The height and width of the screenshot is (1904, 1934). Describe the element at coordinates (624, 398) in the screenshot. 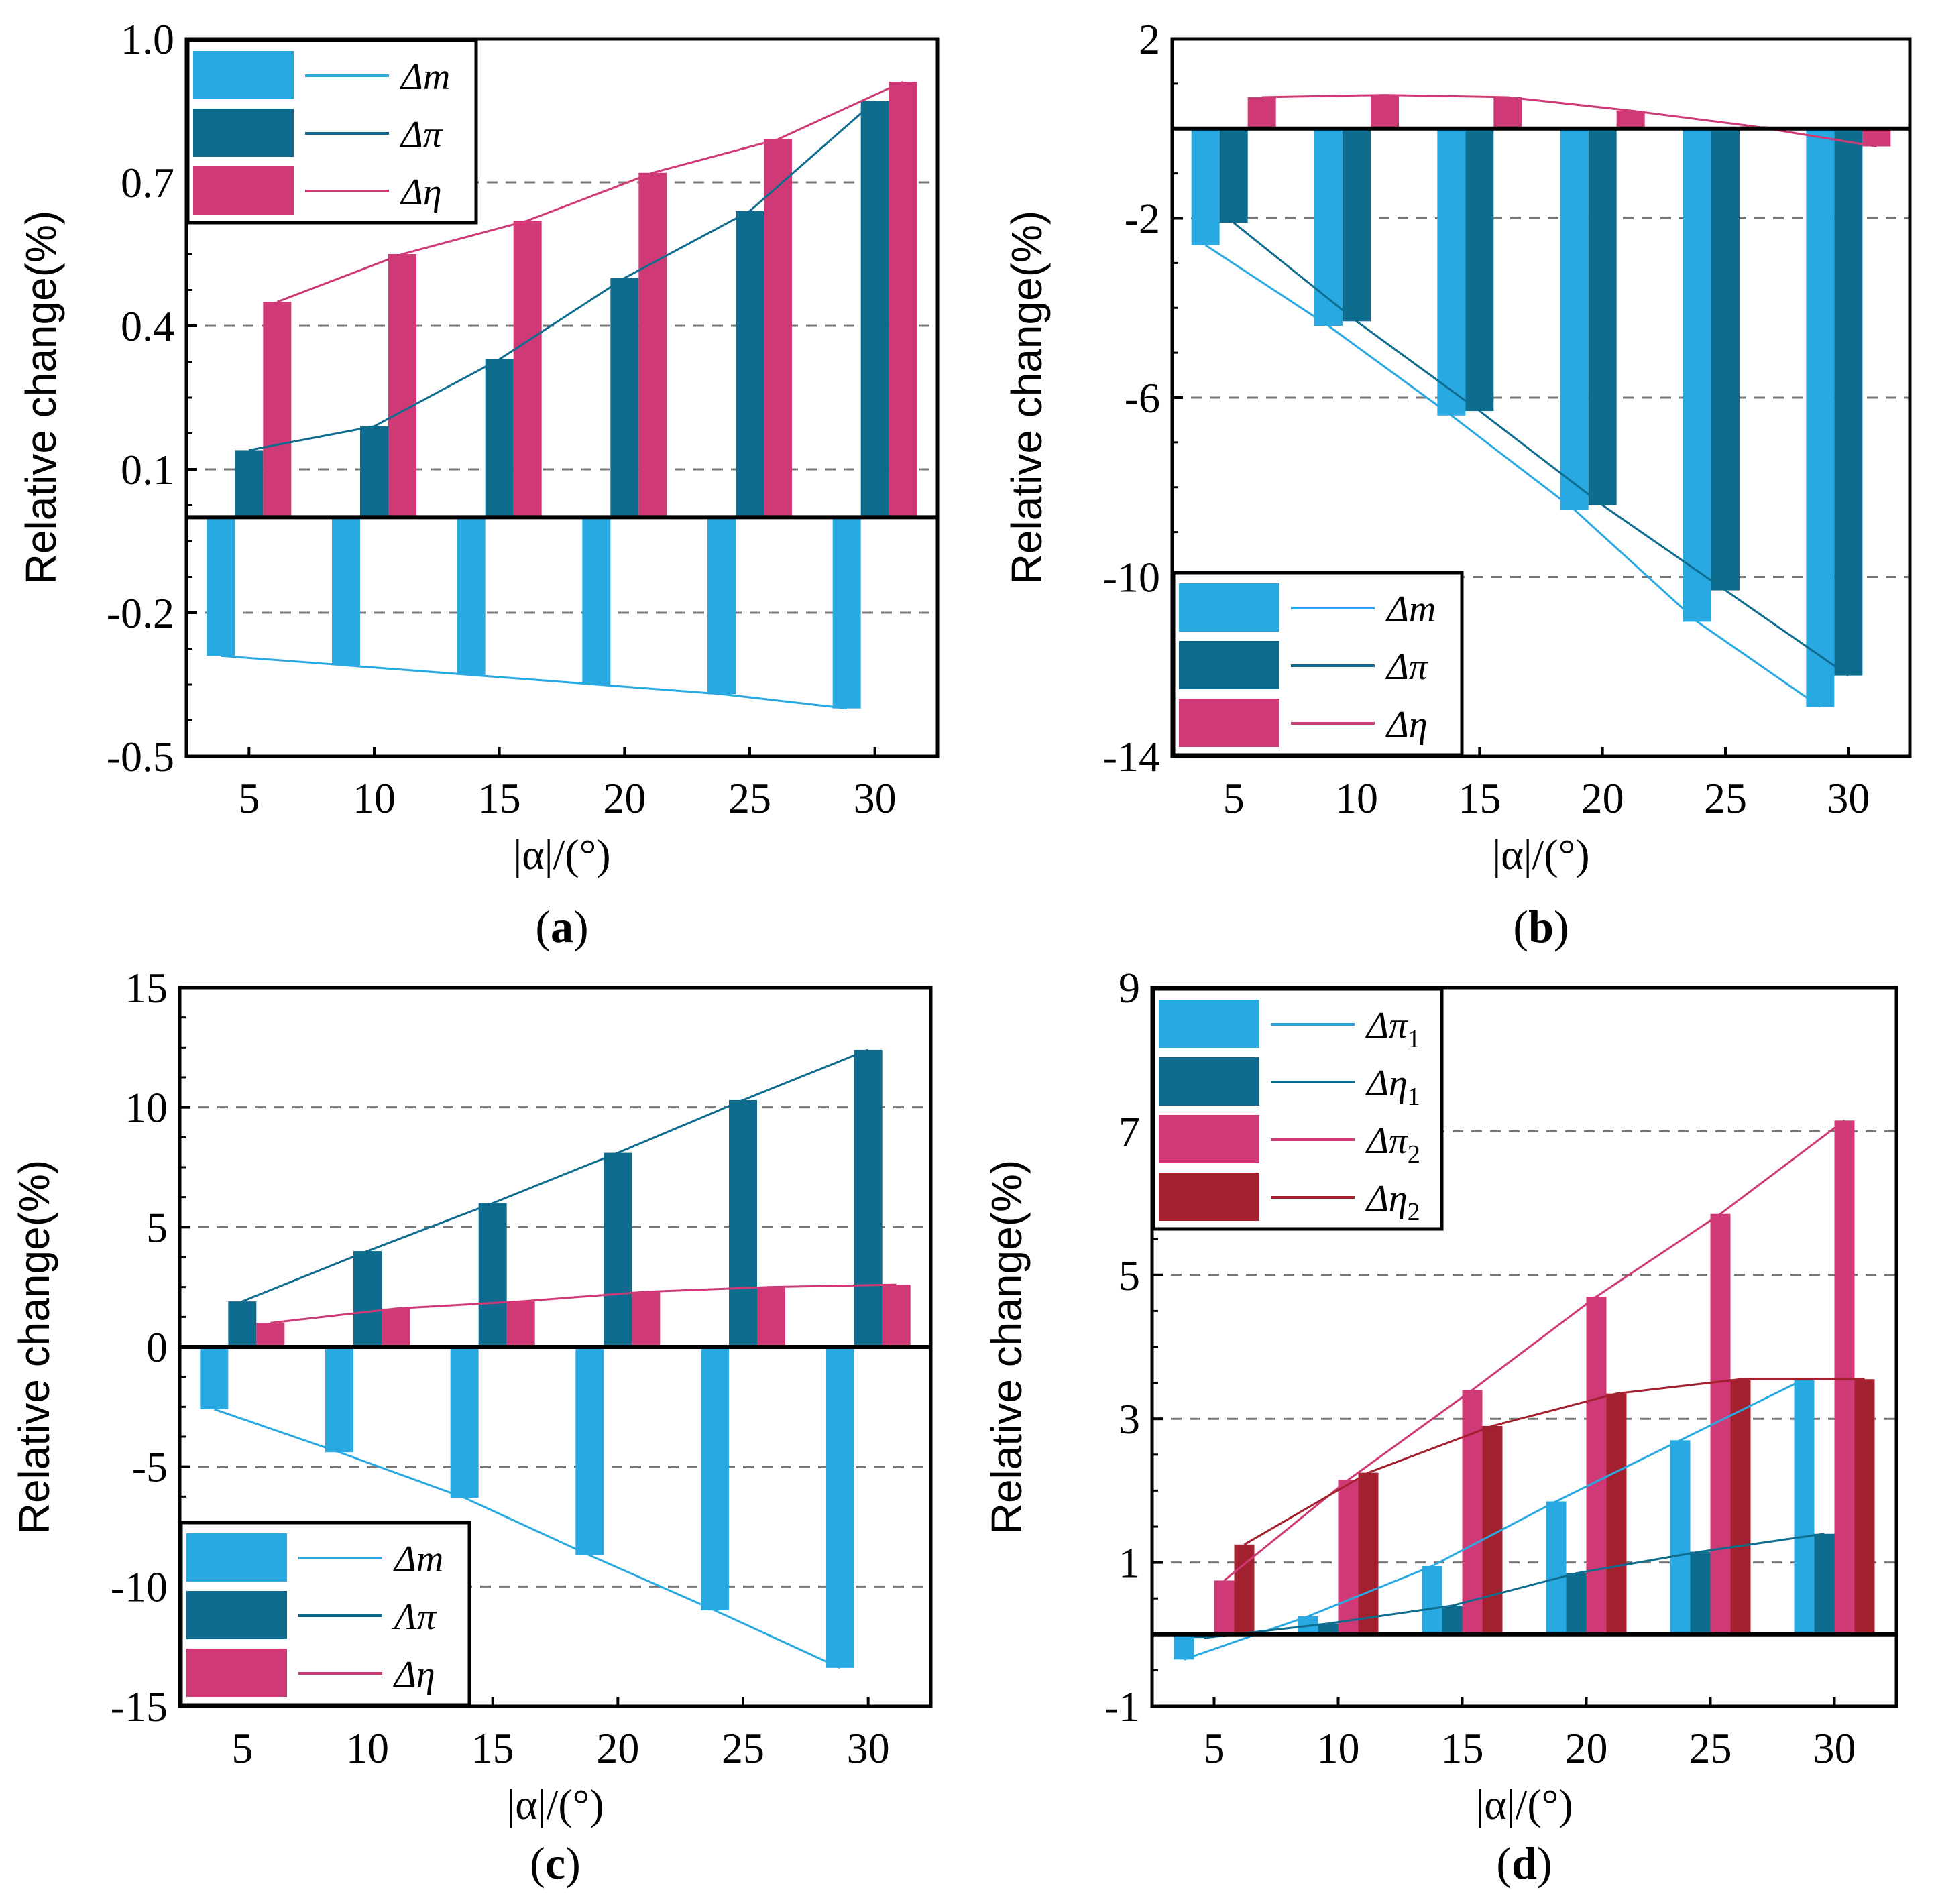

I see `bar-Δπ-20` at that location.